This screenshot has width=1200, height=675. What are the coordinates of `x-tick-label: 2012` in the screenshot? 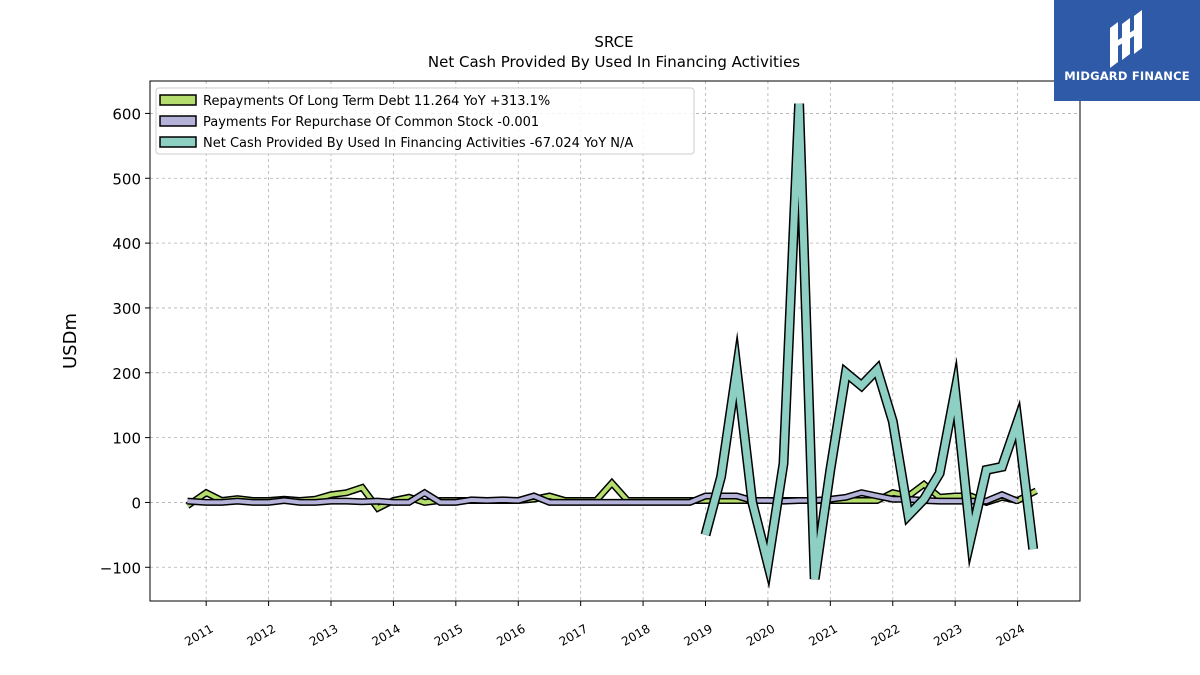 It's located at (261, 634).